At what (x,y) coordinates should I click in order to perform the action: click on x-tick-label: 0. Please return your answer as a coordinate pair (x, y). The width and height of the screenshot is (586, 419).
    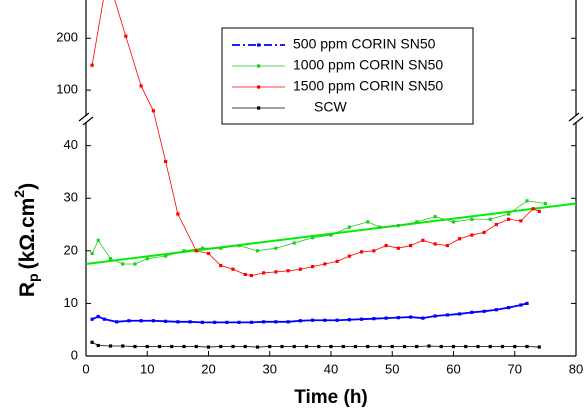
    Looking at the image, I should click on (85, 368).